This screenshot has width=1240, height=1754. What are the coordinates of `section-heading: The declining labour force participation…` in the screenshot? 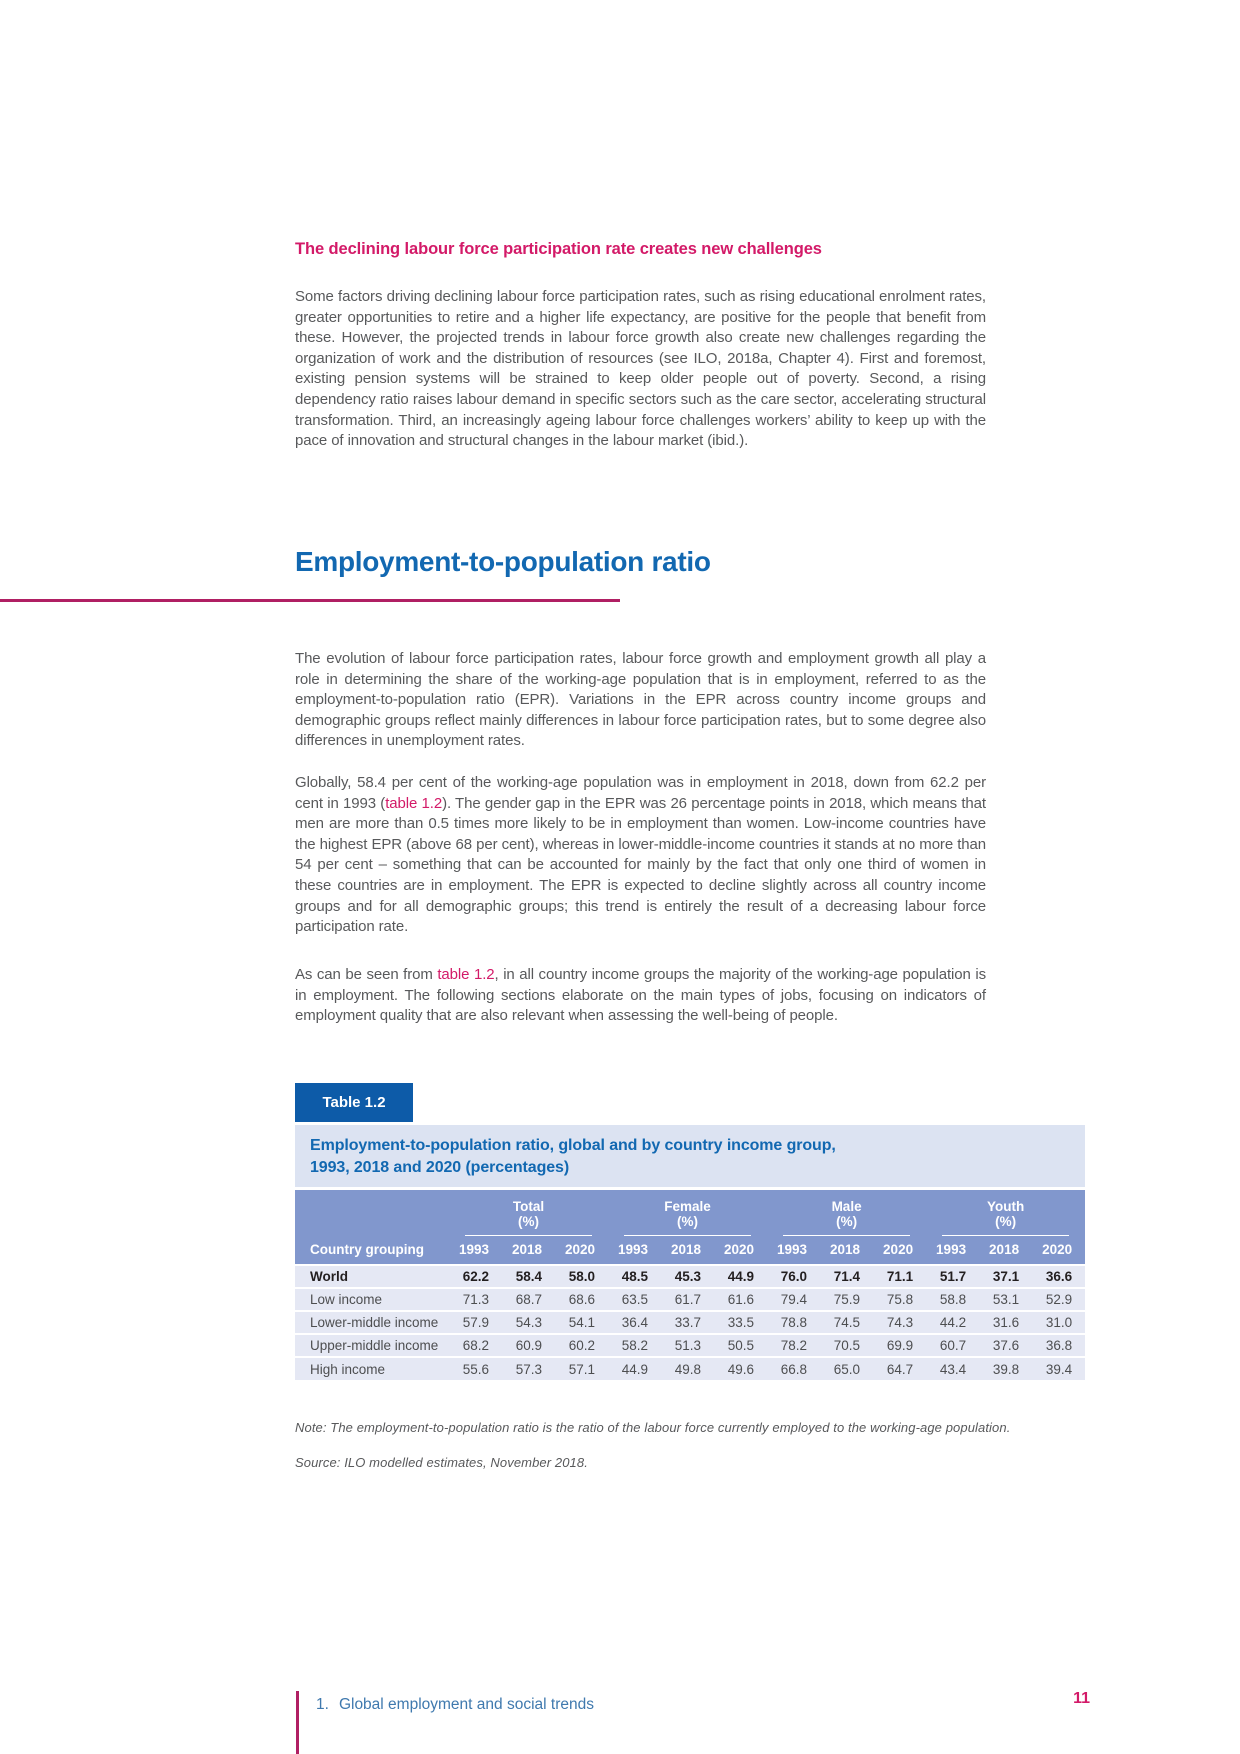 It's located at (558, 249).